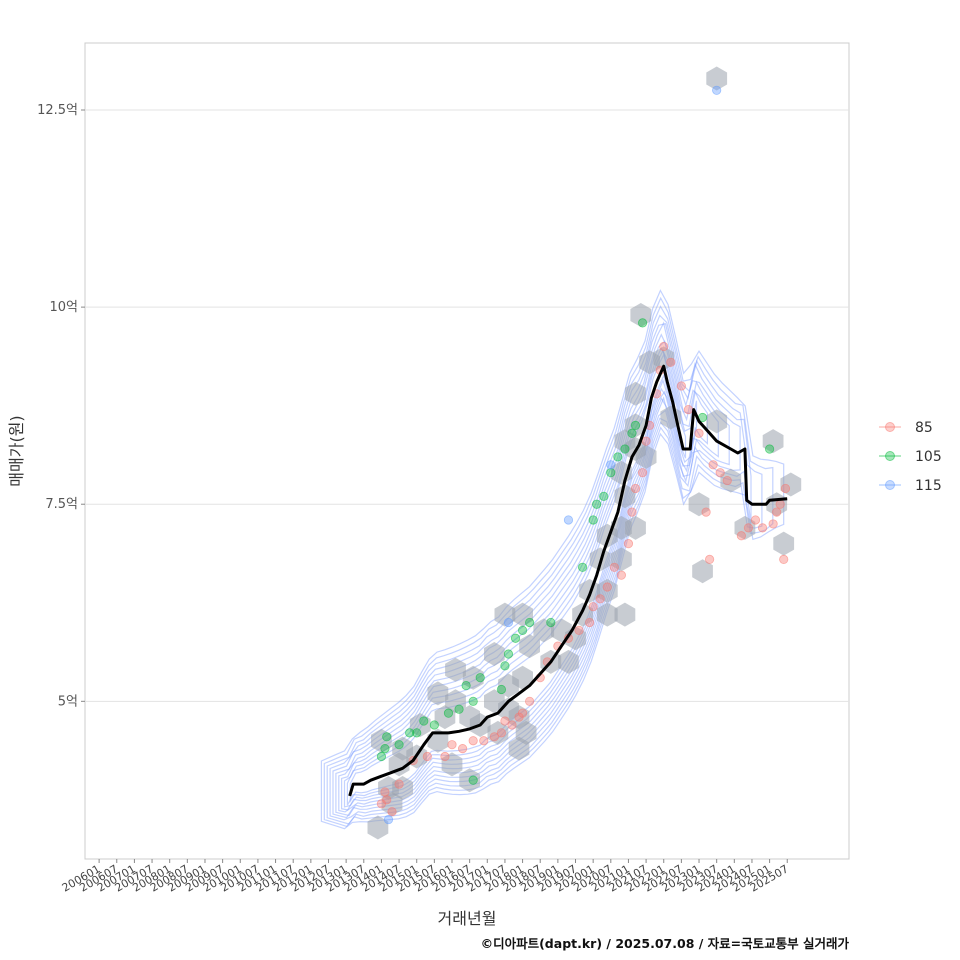 This screenshot has height=960, width=960. Describe the element at coordinates (63, 307) in the screenshot. I see `y-tick-label: 10억` at that location.